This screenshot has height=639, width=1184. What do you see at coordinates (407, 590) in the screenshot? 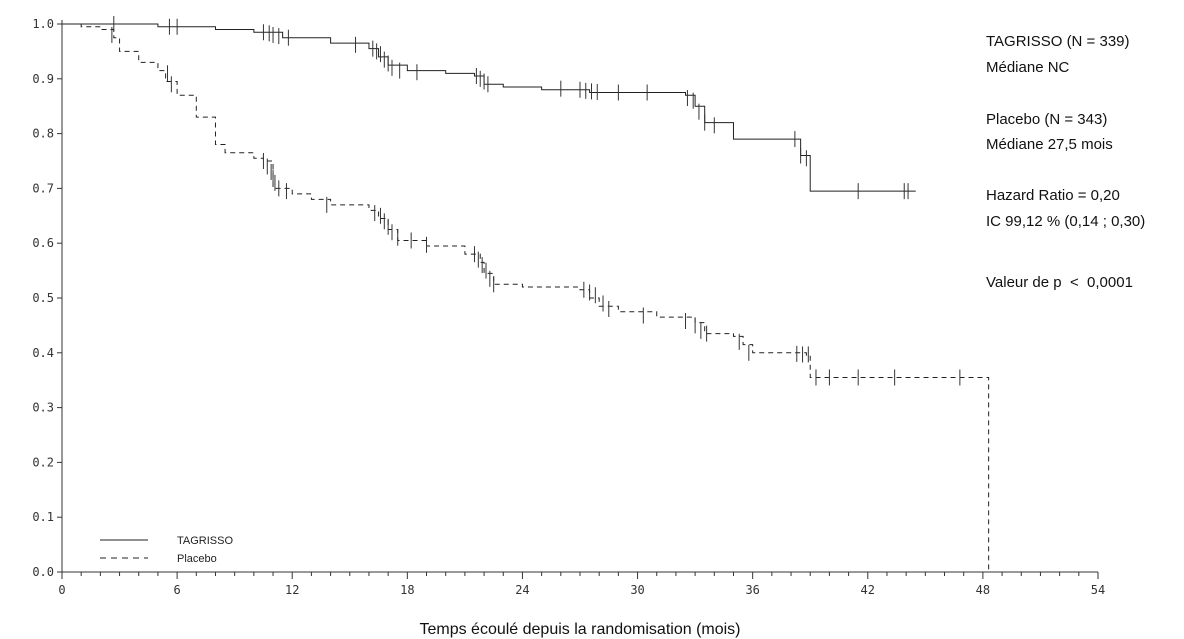
I see `x-tick-label: 18` at bounding box center [407, 590].